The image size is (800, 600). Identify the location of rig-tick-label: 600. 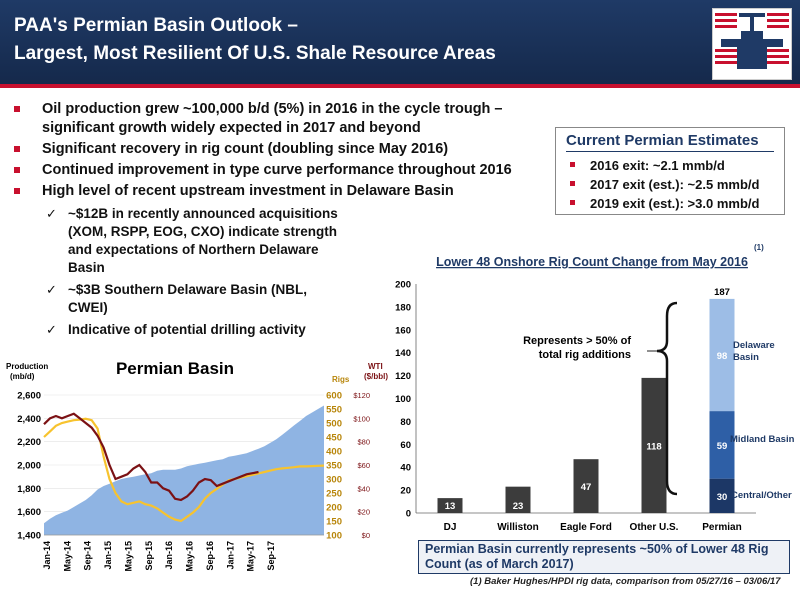
(334, 396).